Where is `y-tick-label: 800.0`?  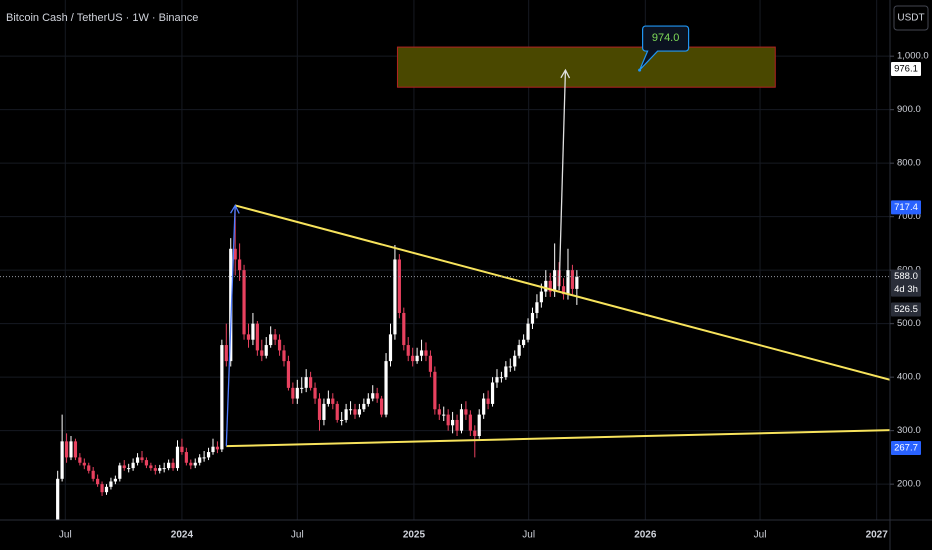
y-tick-label: 800.0 is located at coordinates (909, 163).